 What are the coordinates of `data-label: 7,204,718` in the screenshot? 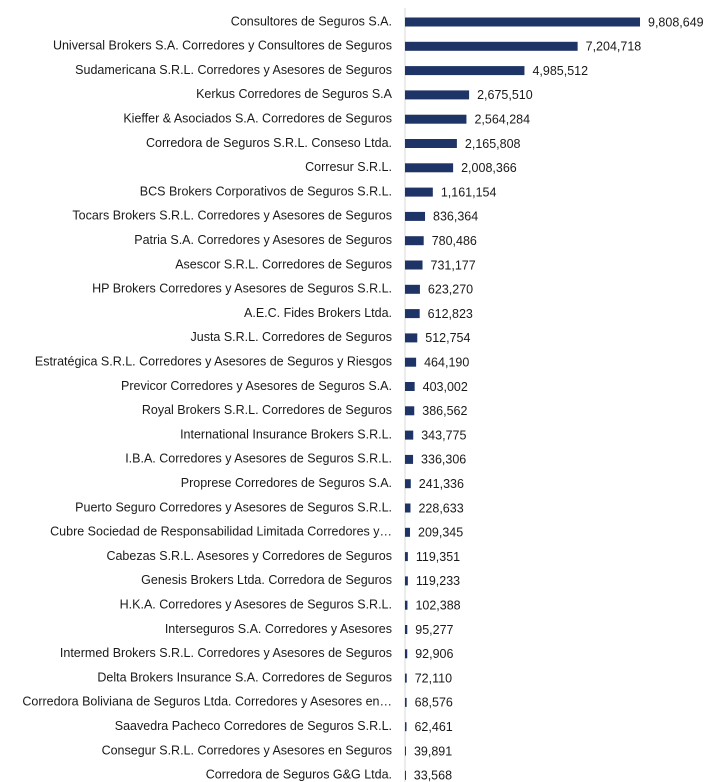 It's located at (614, 47).